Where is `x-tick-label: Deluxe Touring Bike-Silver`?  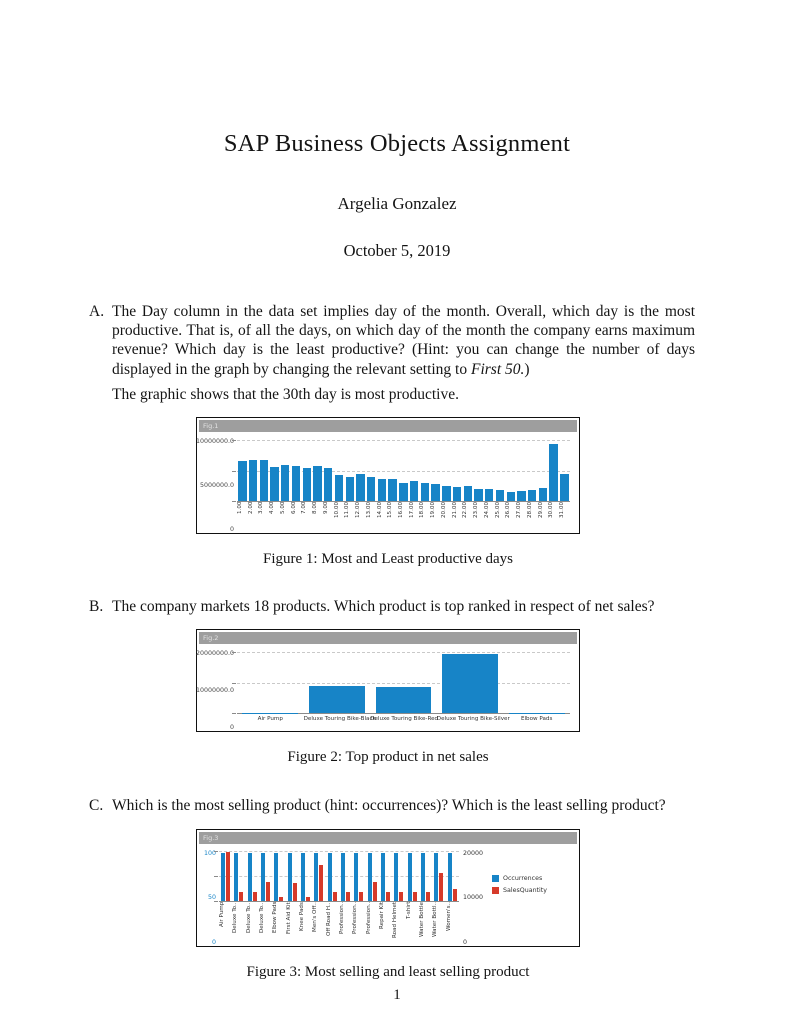
x-tick-label: Deluxe Touring Bike-Silver is located at coordinates (473, 719).